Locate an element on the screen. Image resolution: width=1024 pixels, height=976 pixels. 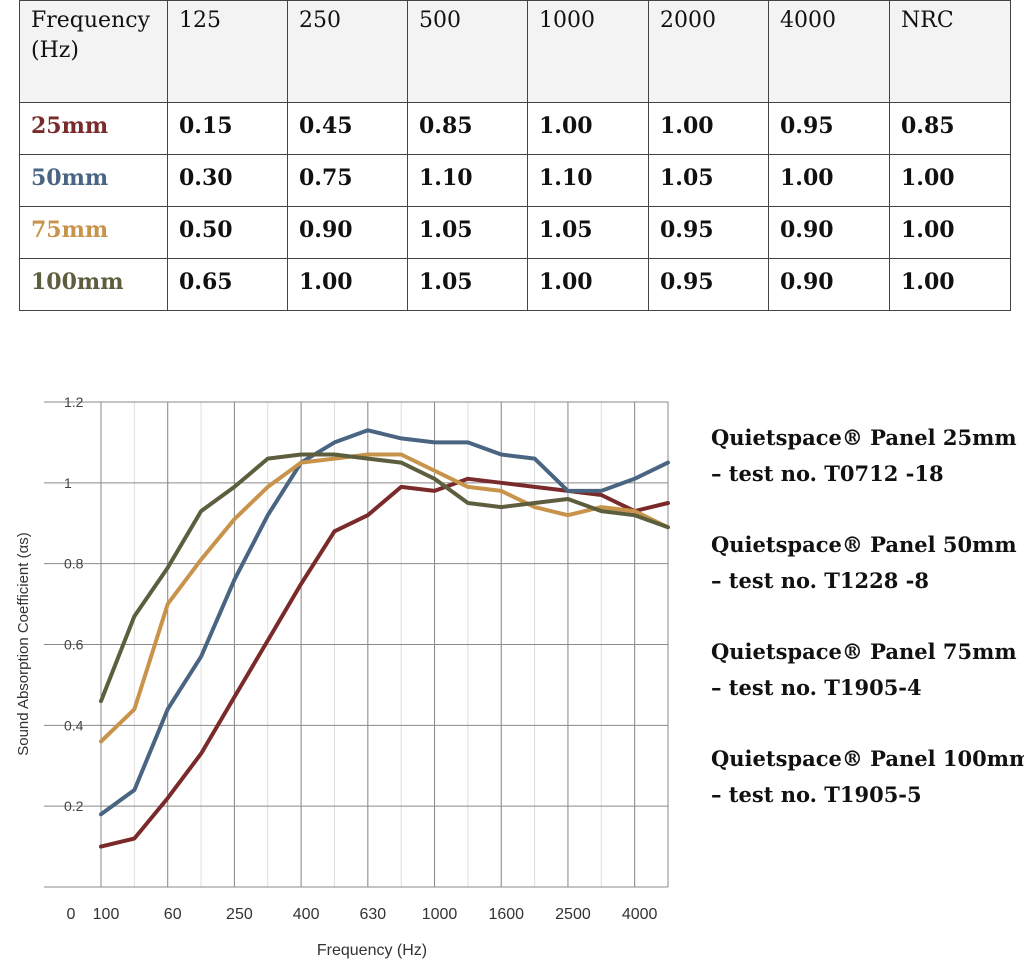
y-axis-label: Sound Absorption Coefficient (αs) is located at coordinates (23, 644).